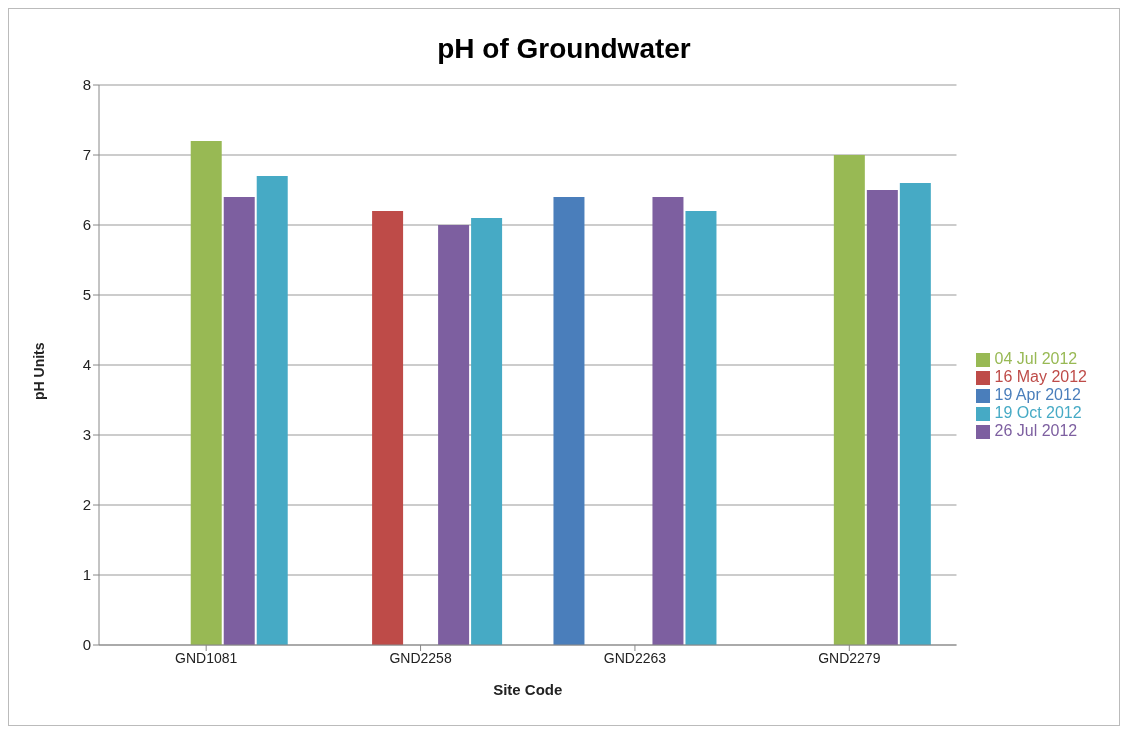 The image size is (1132, 752). Describe the element at coordinates (206, 657) in the screenshot. I see `x-tick-label: GND1081` at that location.